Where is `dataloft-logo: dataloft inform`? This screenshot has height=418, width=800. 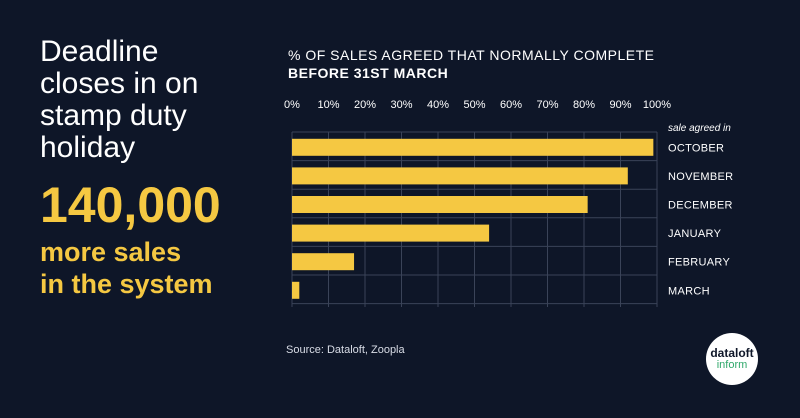 dataloft-logo: dataloft inform is located at coordinates (732, 359).